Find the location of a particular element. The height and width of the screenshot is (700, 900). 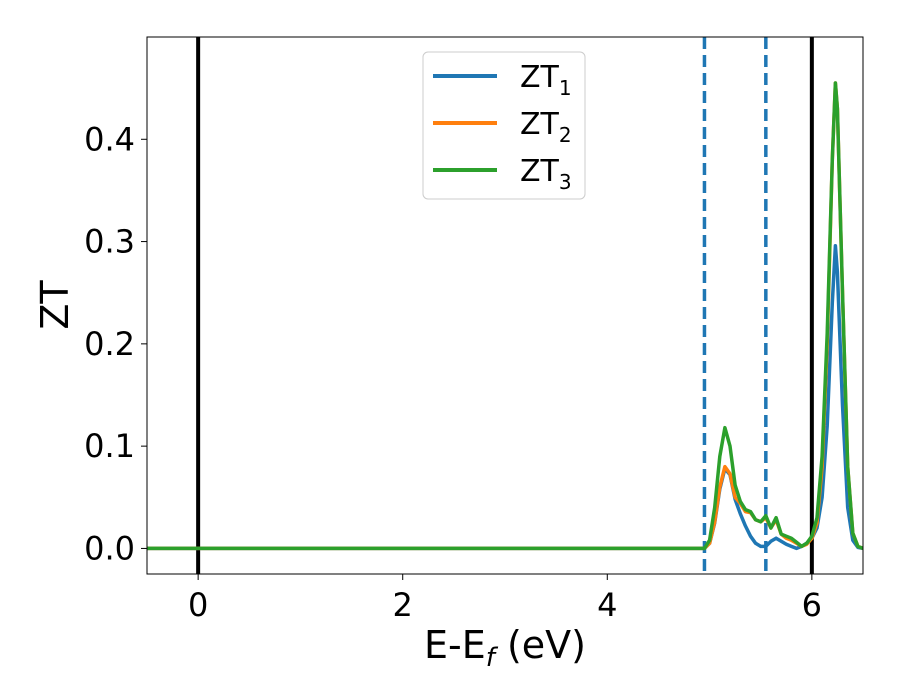

legend: ZT1 ZT2 ZT3 is located at coordinates (504, 125).